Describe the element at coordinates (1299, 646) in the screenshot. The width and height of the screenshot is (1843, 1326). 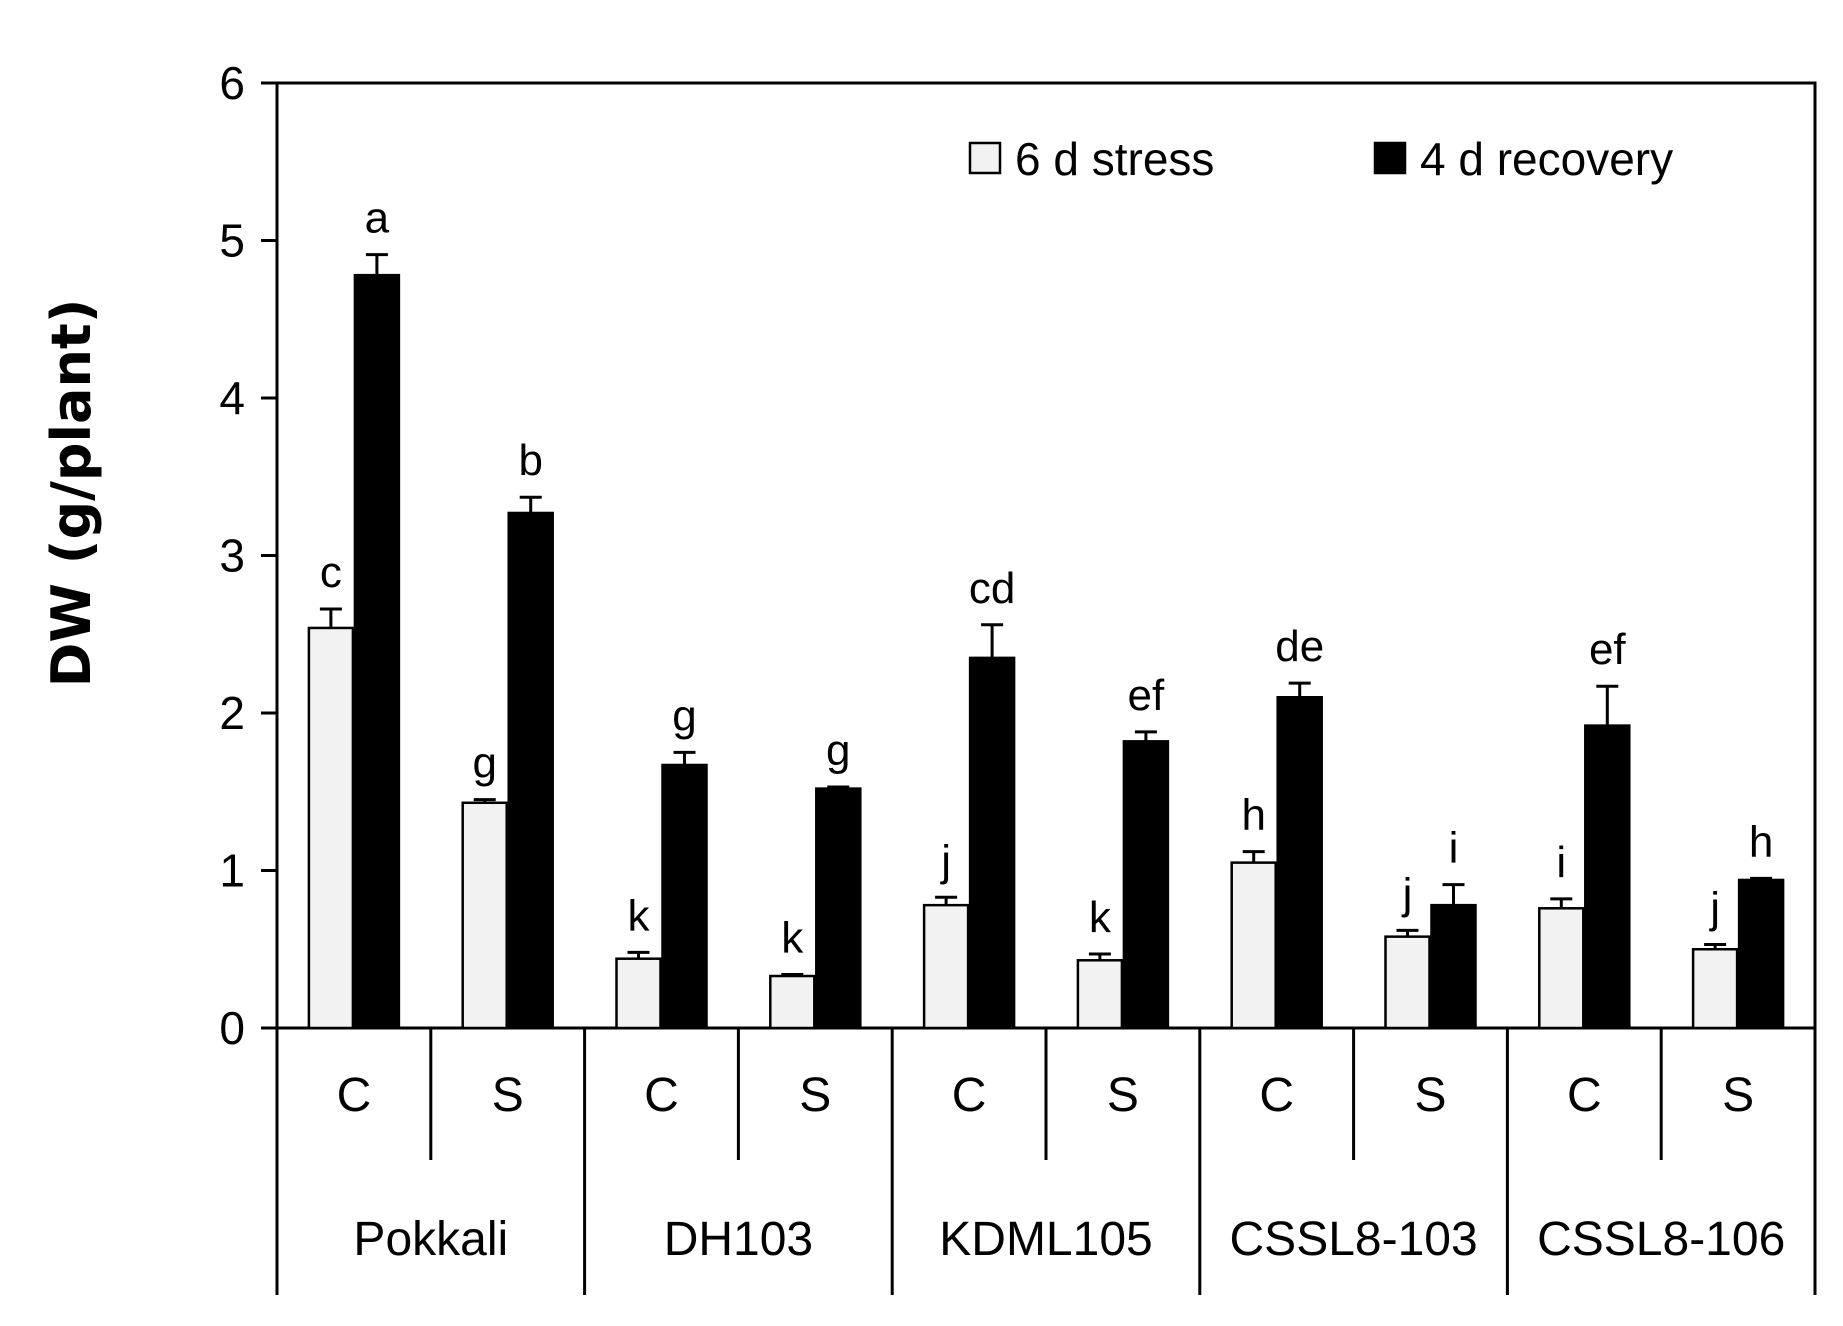
I see `significance-letter: de` at that location.